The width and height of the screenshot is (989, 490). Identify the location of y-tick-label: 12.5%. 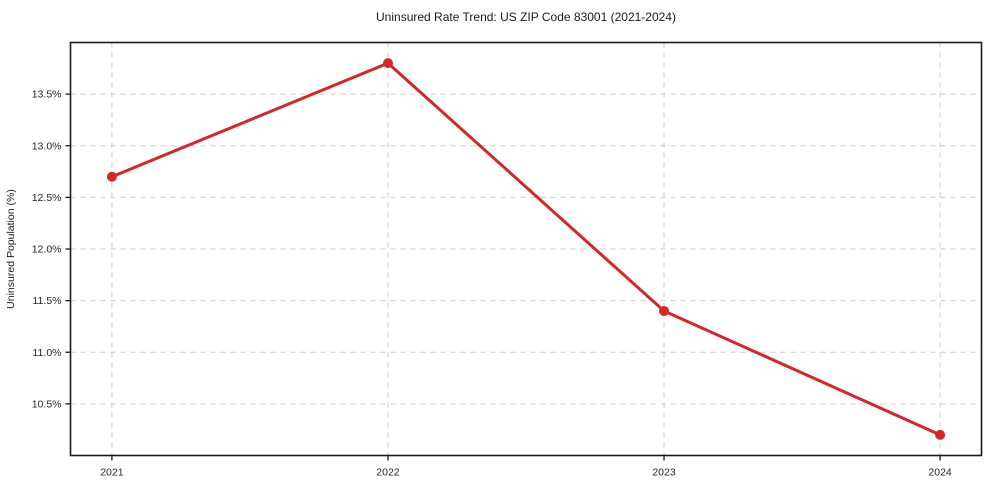
(47, 198).